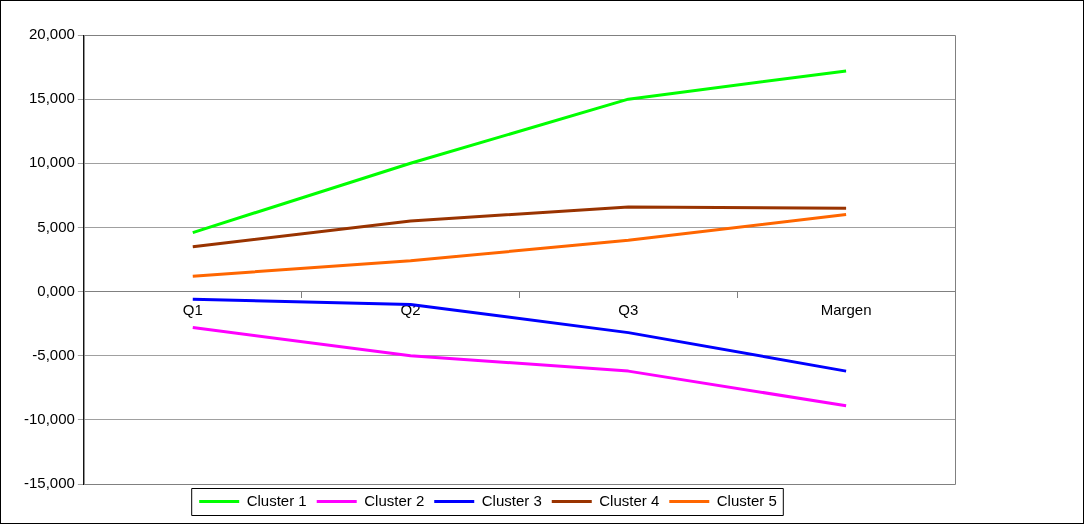 The image size is (1084, 524). I want to click on x-tick-label: Q1, so click(192, 309).